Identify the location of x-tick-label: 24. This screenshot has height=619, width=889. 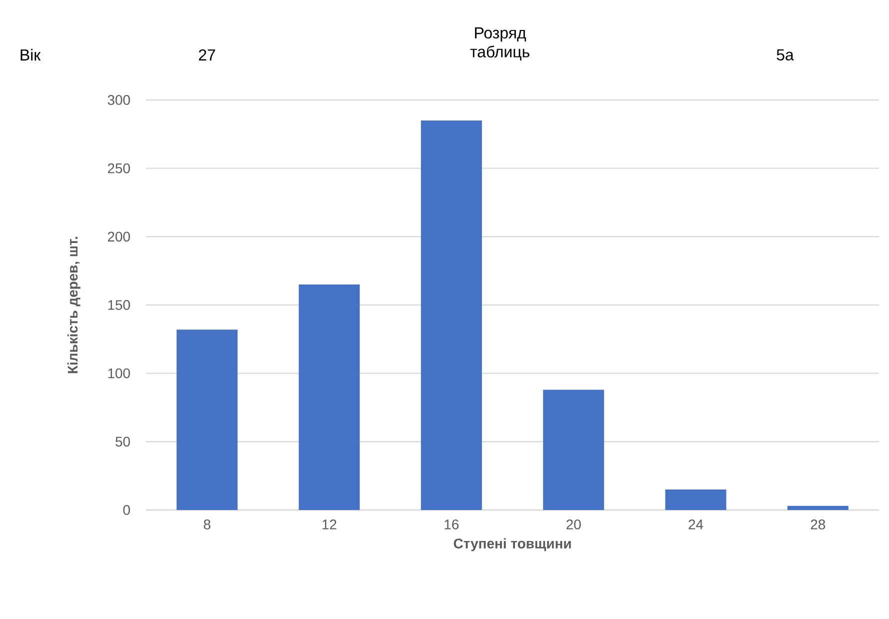
(696, 524).